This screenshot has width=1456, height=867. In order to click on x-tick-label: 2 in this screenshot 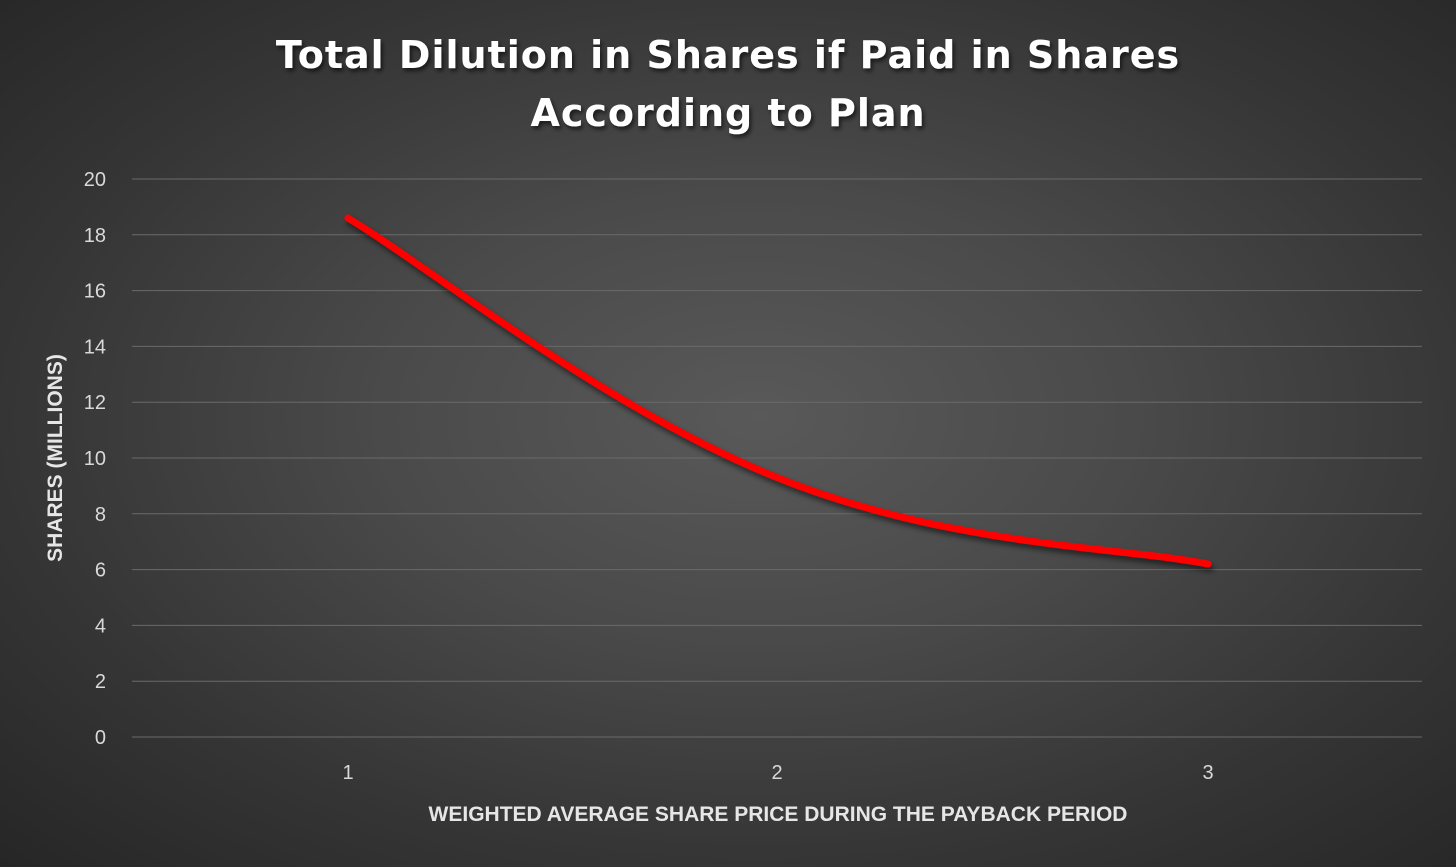, I will do `click(776, 773)`.